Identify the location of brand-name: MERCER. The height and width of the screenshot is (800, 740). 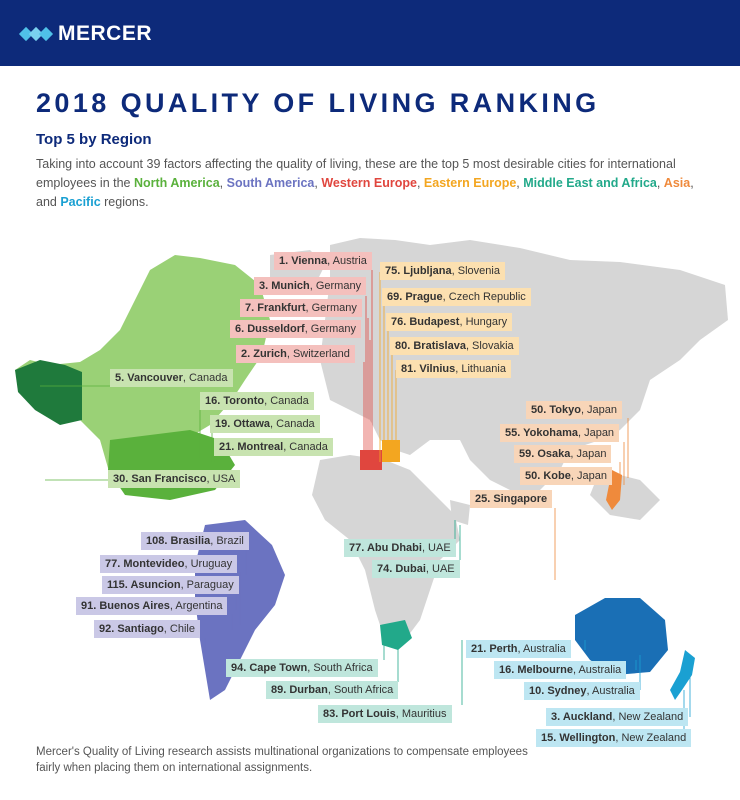
(105, 33).